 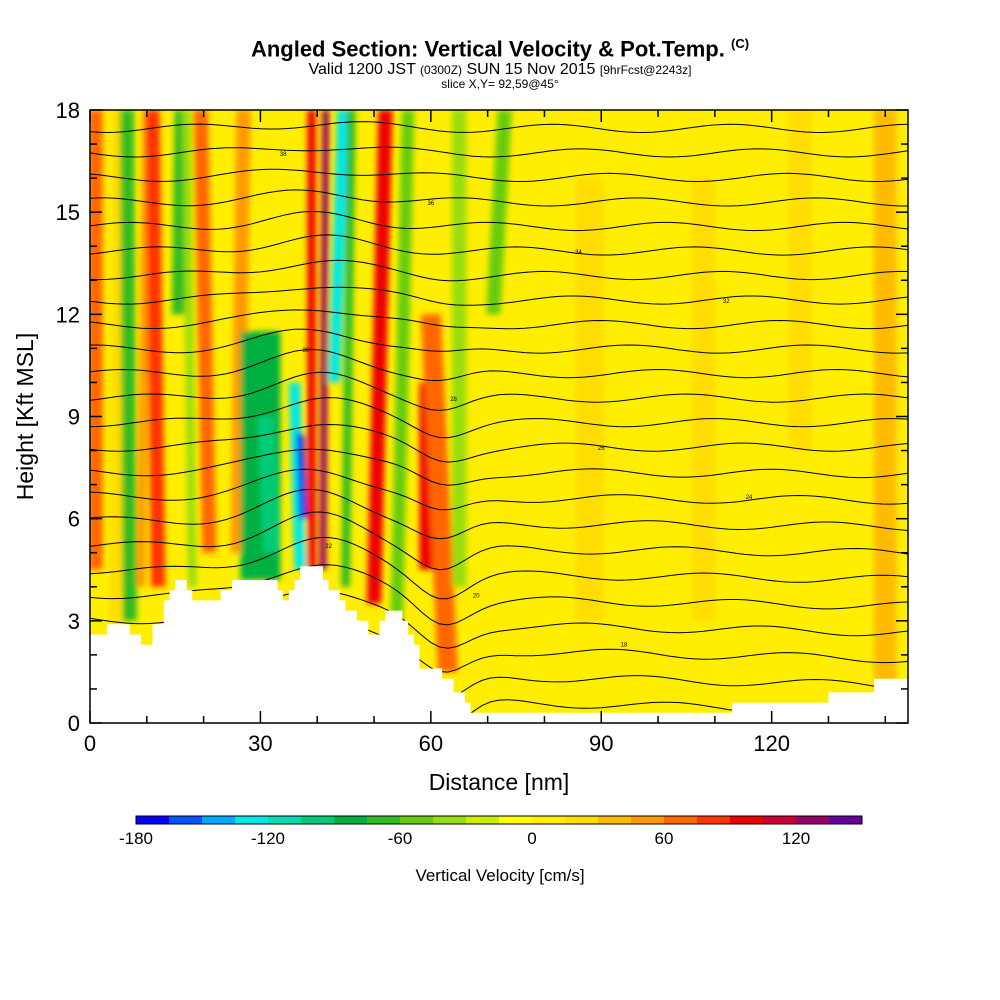 I want to click on isentrope-label: 22, so click(x=328, y=547).